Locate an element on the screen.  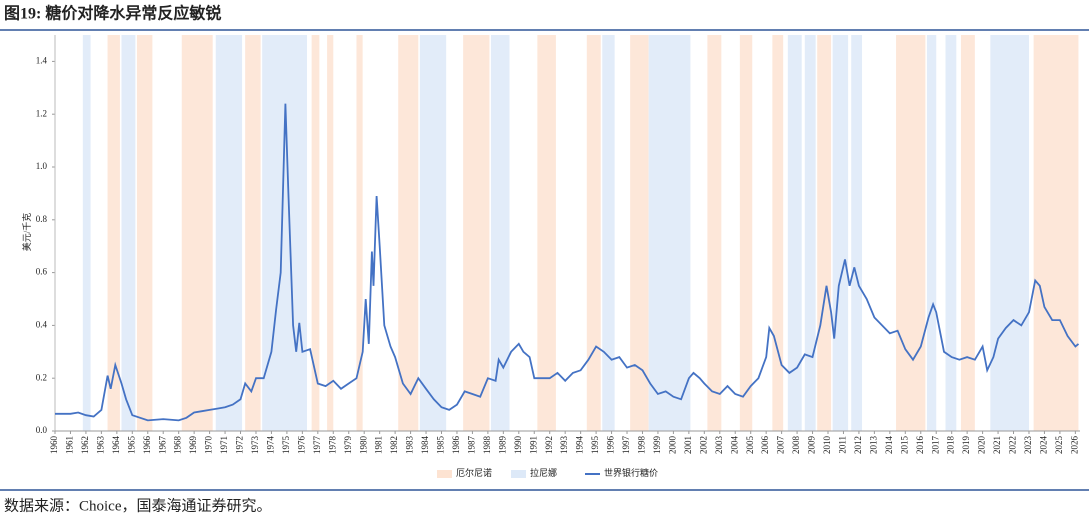
x-tick-label: 1964 is located at coordinates (116, 445).